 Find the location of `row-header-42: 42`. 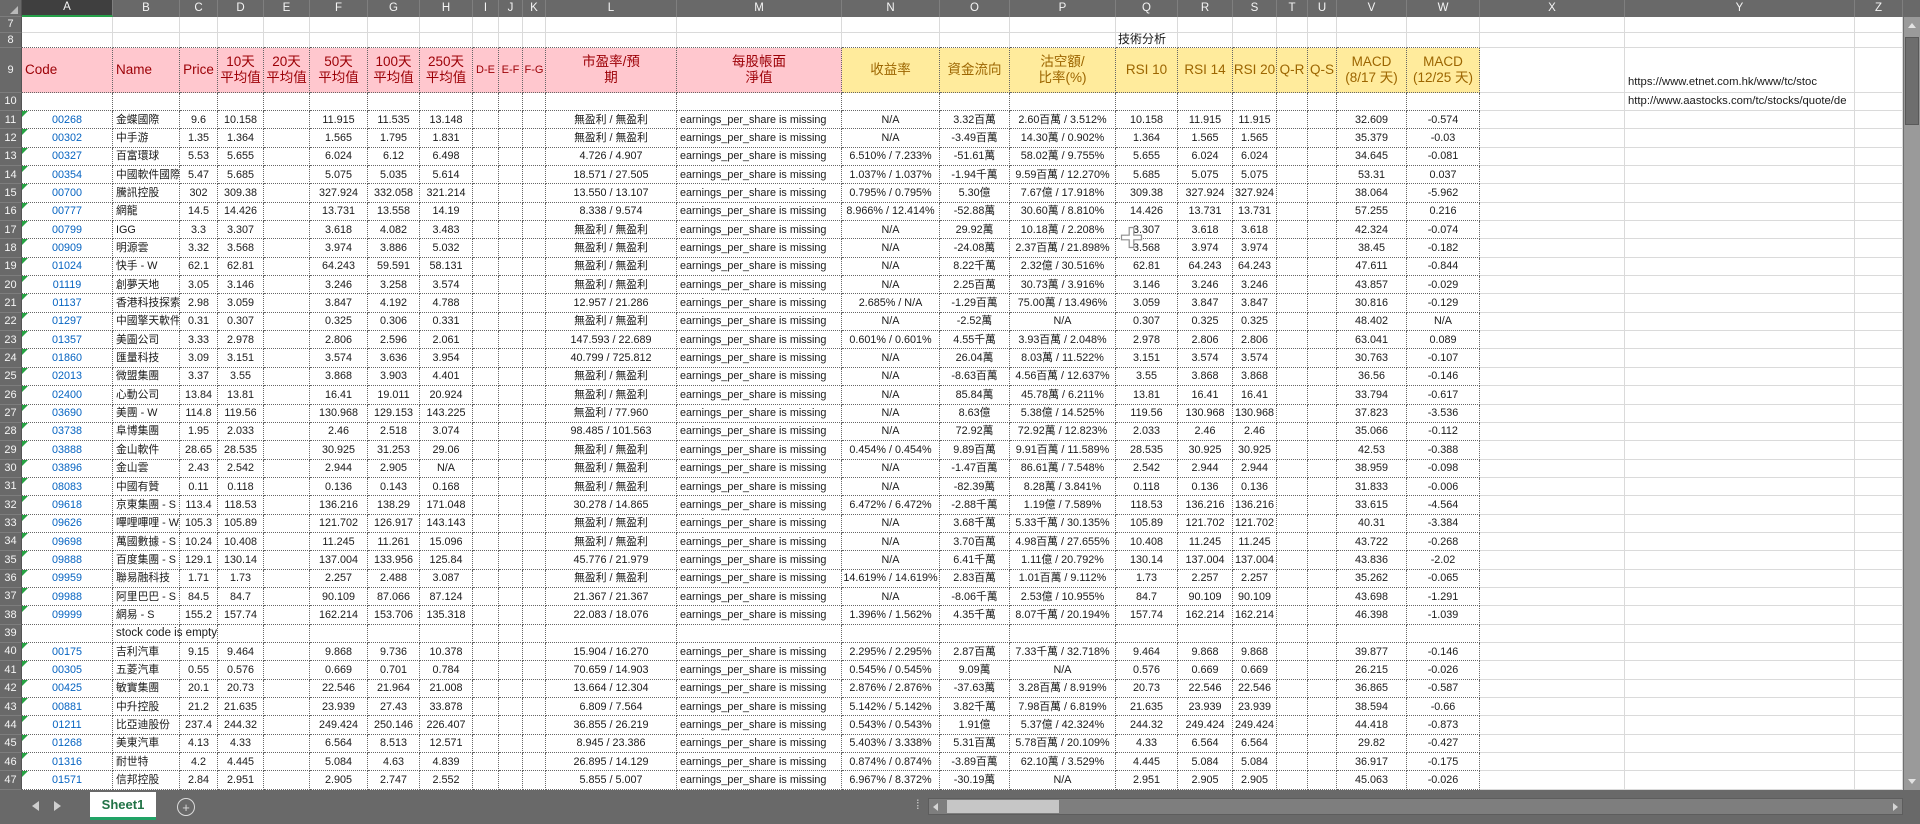

row-header-42: 42 is located at coordinates (11, 688).